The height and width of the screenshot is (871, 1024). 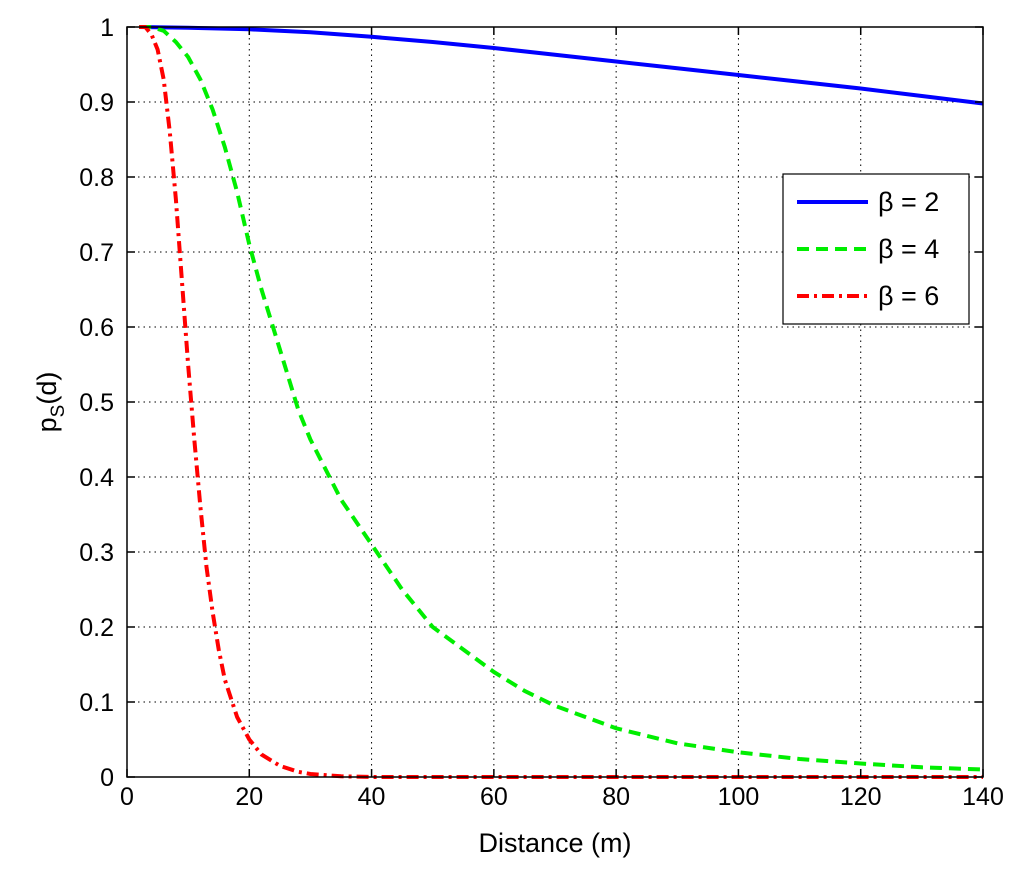 What do you see at coordinates (47, 388) in the screenshot?
I see `y-axis-label-tail: (d)` at bounding box center [47, 388].